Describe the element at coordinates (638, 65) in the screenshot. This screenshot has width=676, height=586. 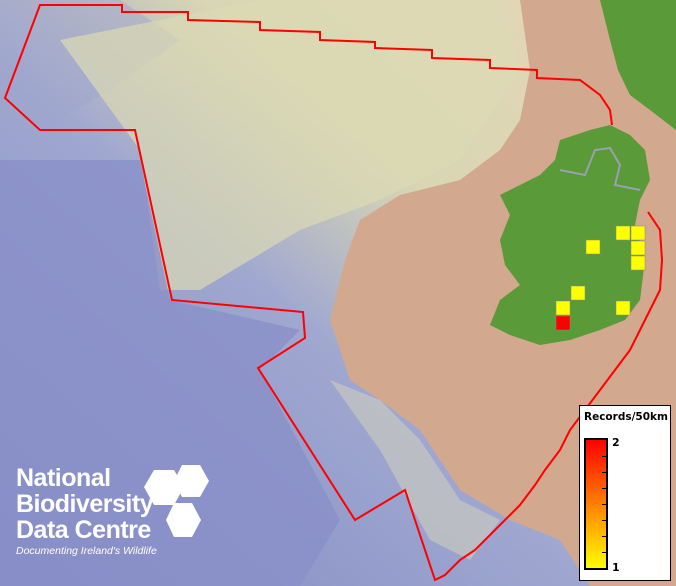
I see `scotland` at that location.